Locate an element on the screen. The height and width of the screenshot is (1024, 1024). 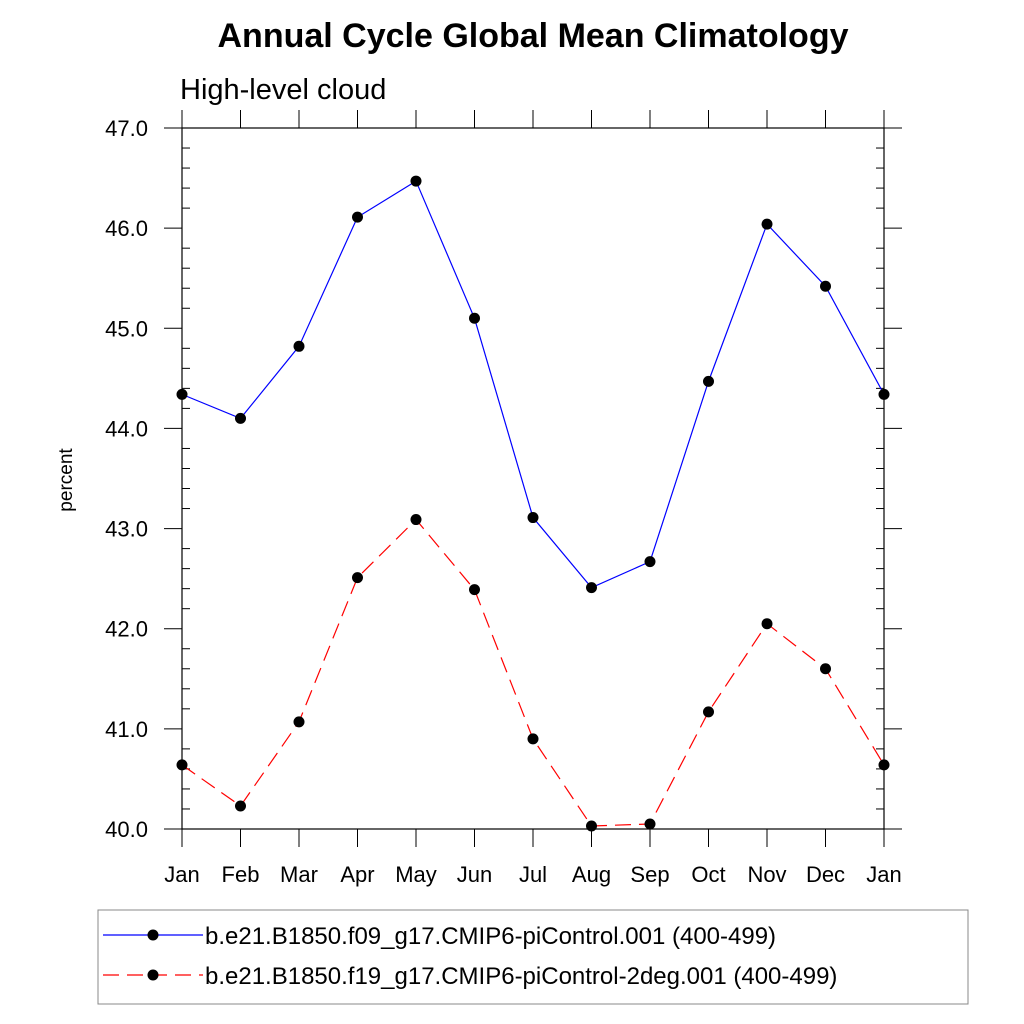
x-tick-label: Mar is located at coordinates (299, 874).